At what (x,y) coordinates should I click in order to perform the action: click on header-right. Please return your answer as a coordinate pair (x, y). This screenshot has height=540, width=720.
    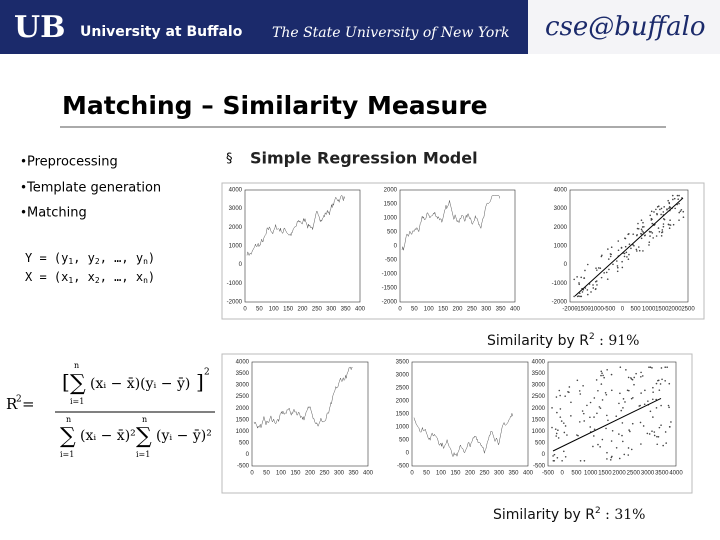
    Looking at the image, I should click on (624, 27).